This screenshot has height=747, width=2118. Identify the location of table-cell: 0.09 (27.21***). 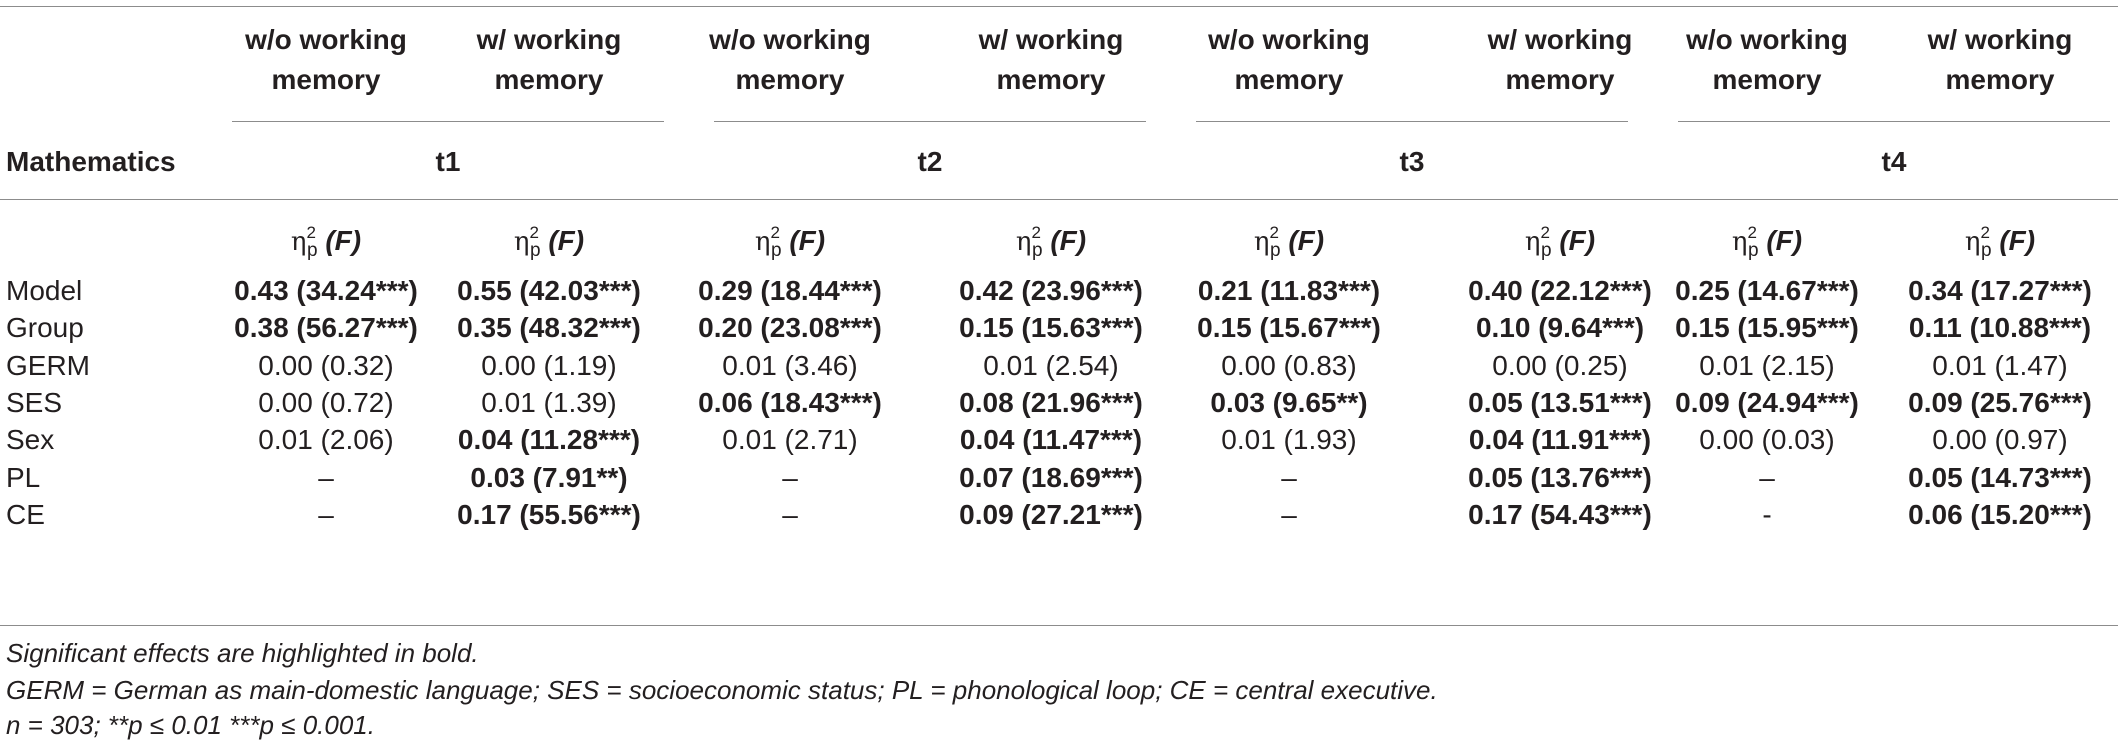
(1051, 514).